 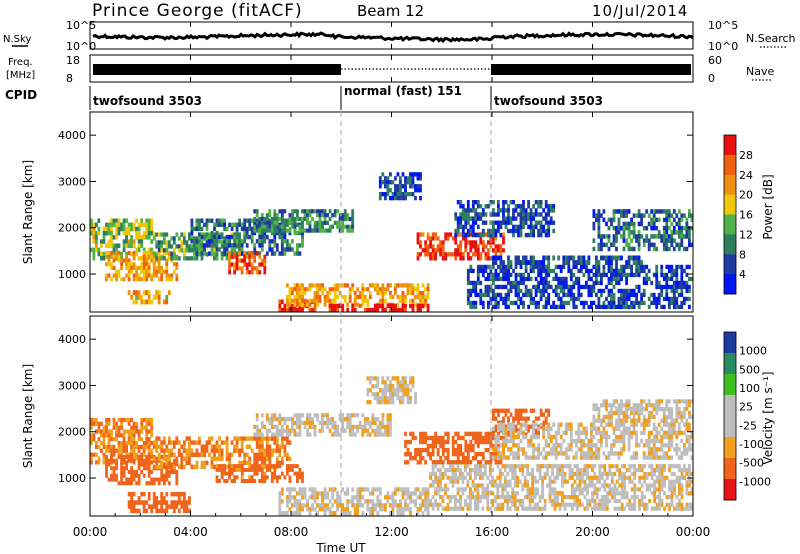 I want to click on freq-tick-top: 18, so click(x=73, y=60).